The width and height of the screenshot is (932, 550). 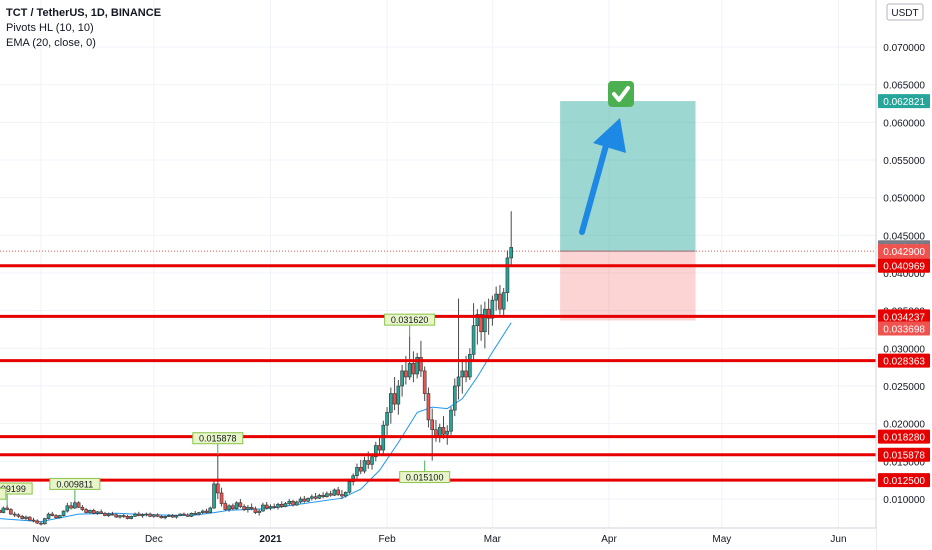 What do you see at coordinates (493, 539) in the screenshot?
I see `time-tick-label: Mar` at bounding box center [493, 539].